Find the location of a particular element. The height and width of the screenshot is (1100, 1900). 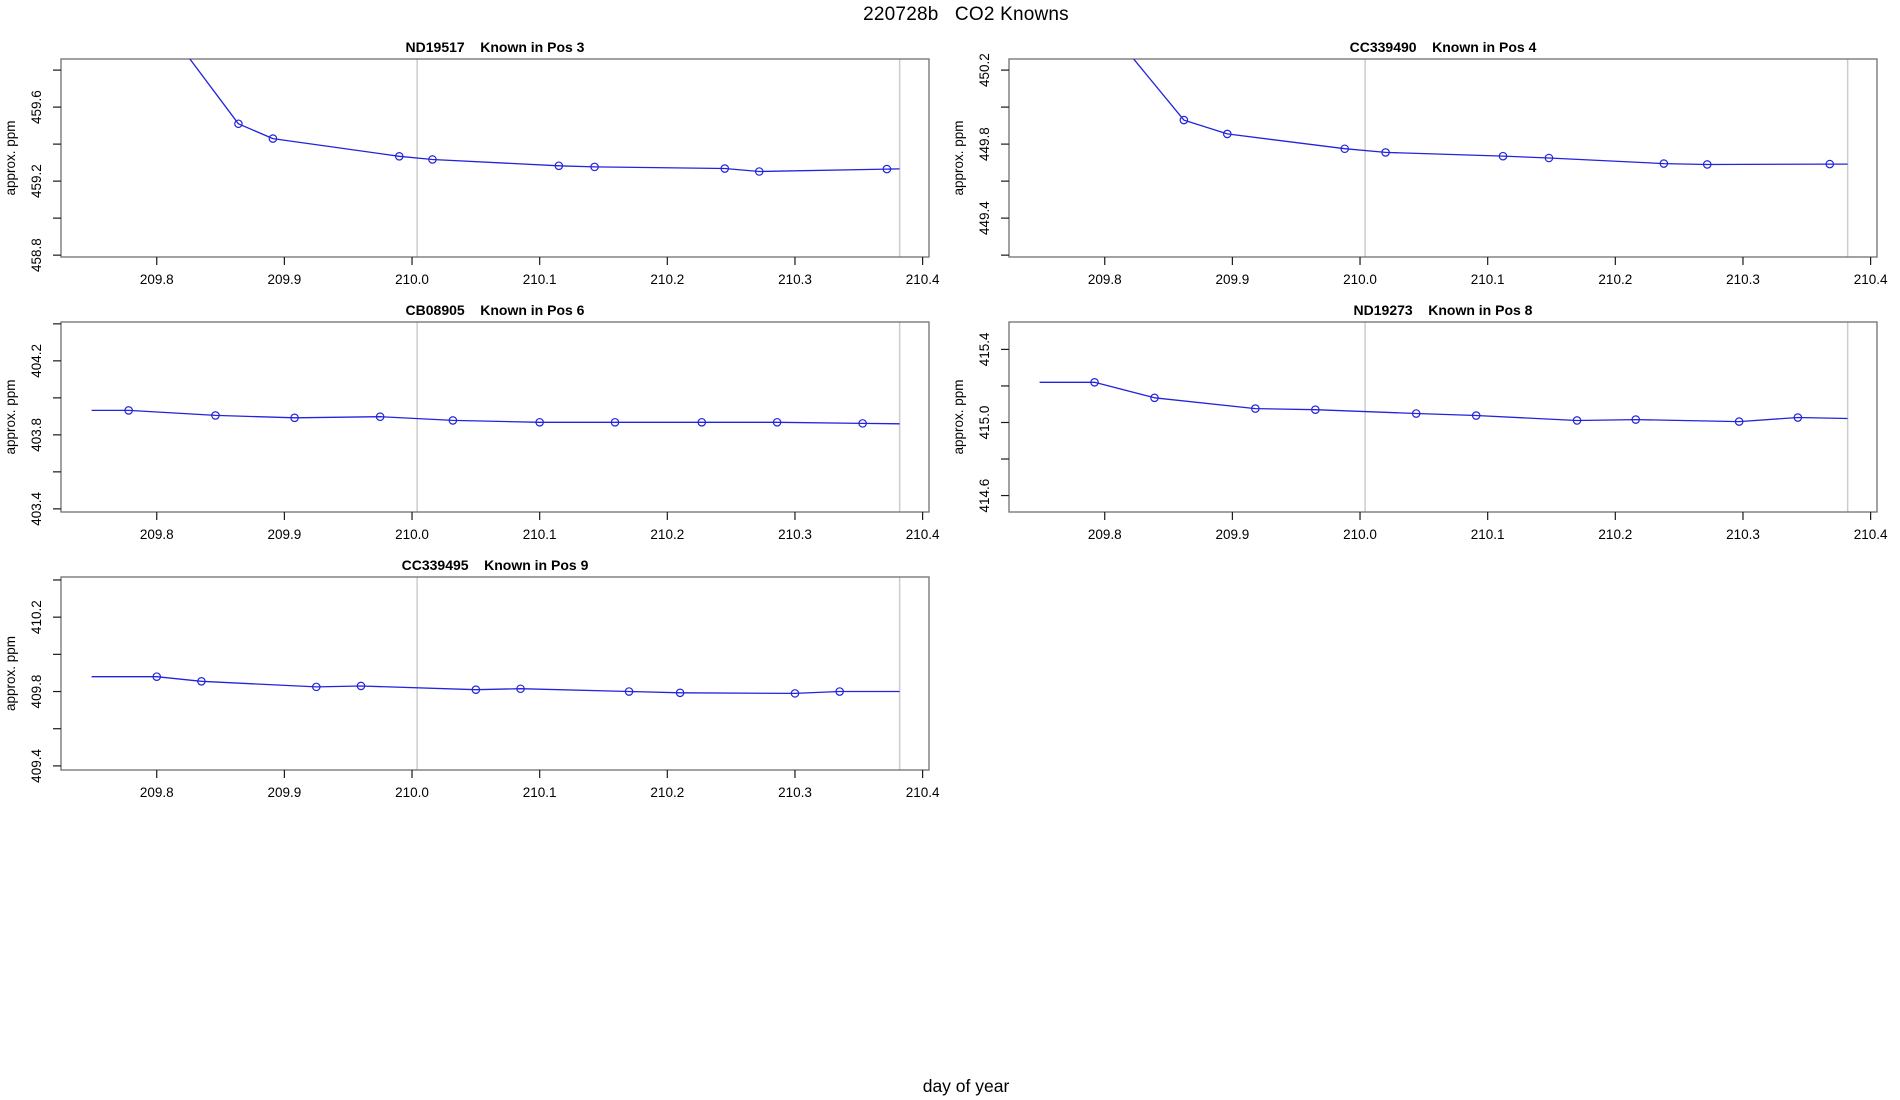

y-tick-label: 449.4 is located at coordinates (984, 218).